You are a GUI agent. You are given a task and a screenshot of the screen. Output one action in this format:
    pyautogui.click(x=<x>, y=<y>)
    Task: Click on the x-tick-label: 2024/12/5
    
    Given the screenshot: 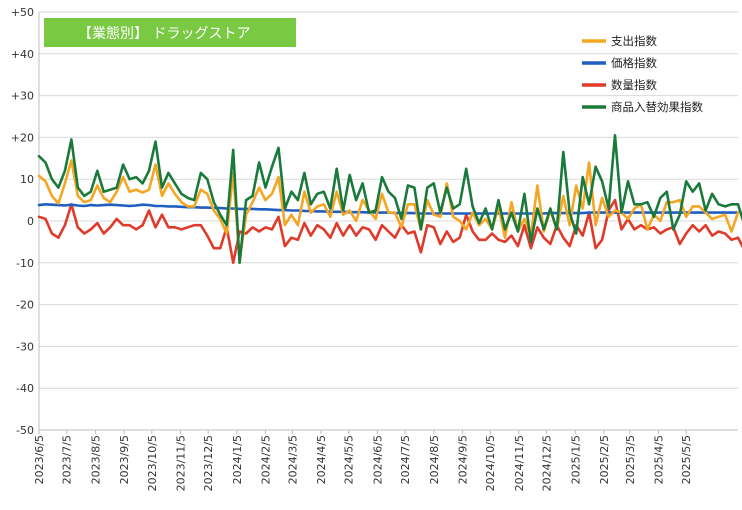 What is the action you would take?
    pyautogui.click(x=547, y=463)
    